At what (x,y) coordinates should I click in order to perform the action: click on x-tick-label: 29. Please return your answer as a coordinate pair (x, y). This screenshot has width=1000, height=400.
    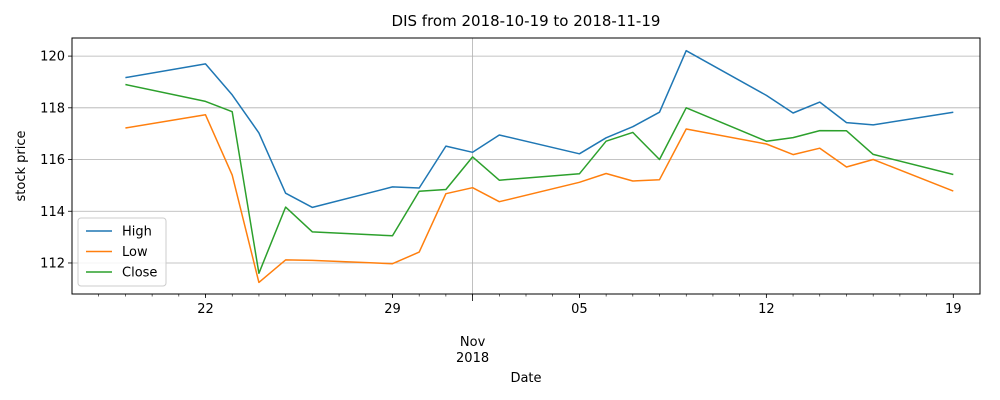
    Looking at the image, I should click on (392, 309).